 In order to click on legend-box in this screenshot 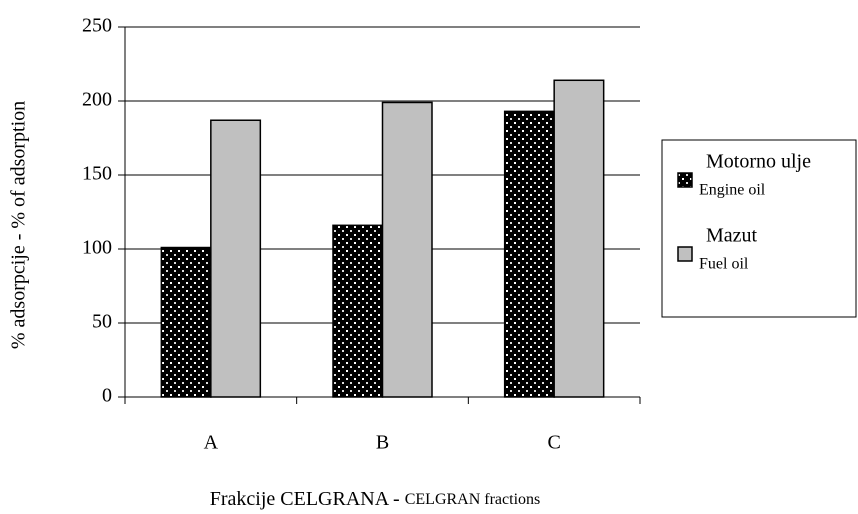, I will do `click(759, 228)`.